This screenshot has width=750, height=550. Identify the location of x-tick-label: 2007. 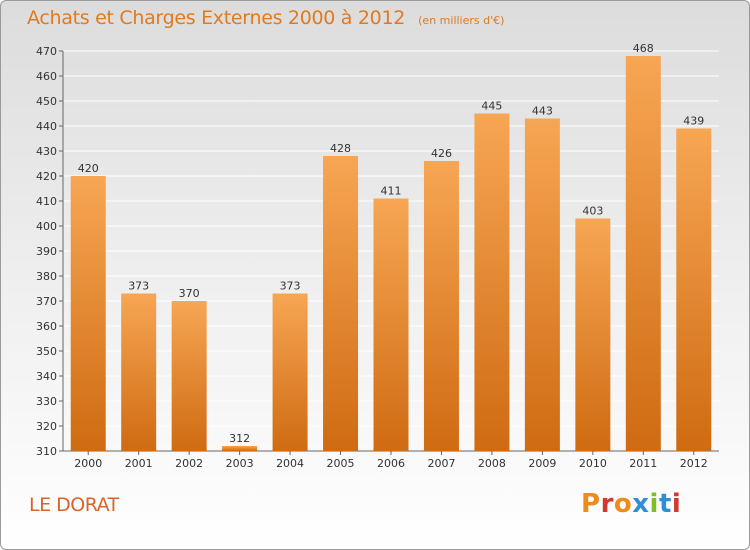
(441, 463).